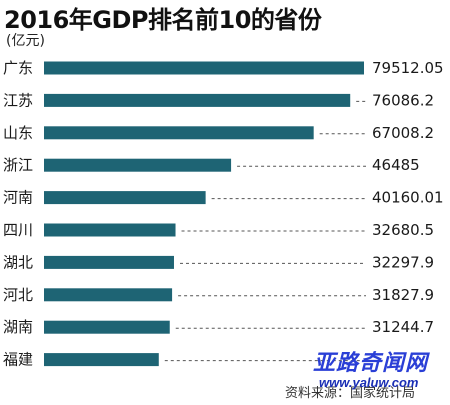  I want to click on category-label: 浙江, so click(18, 165).